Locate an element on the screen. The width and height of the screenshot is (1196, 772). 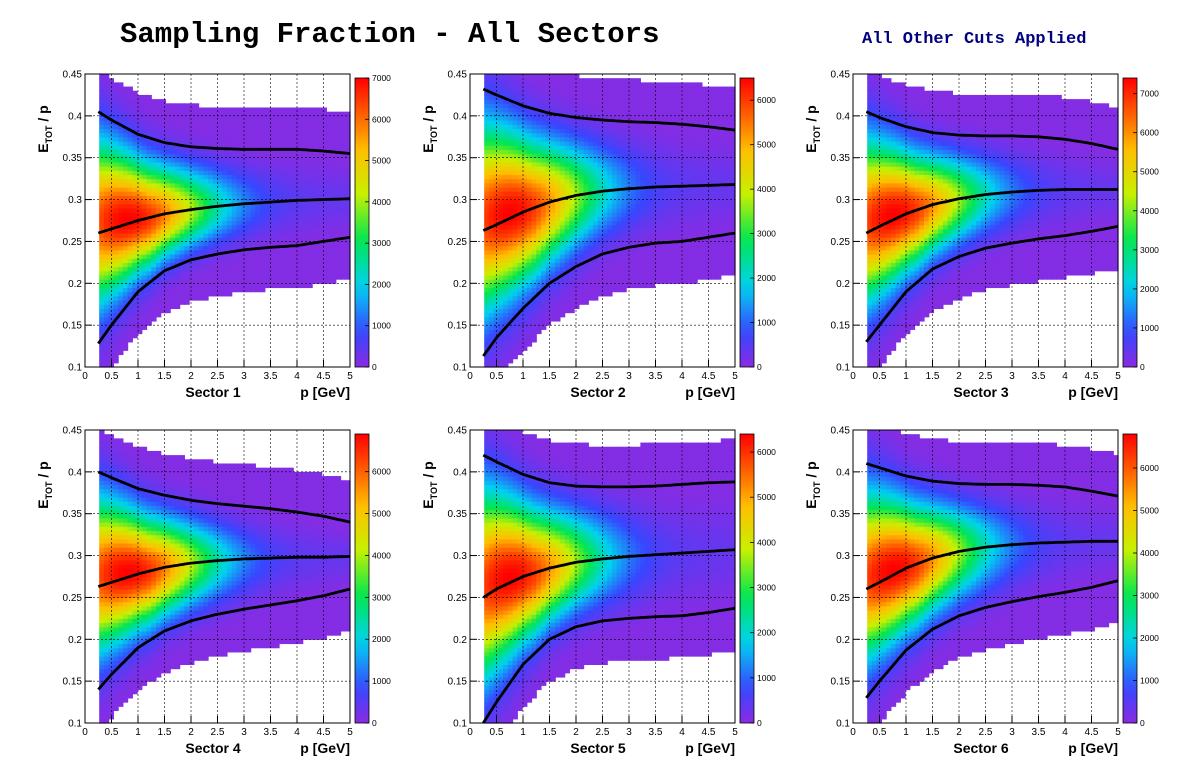
sector-label: Sector 1 is located at coordinates (212, 392).